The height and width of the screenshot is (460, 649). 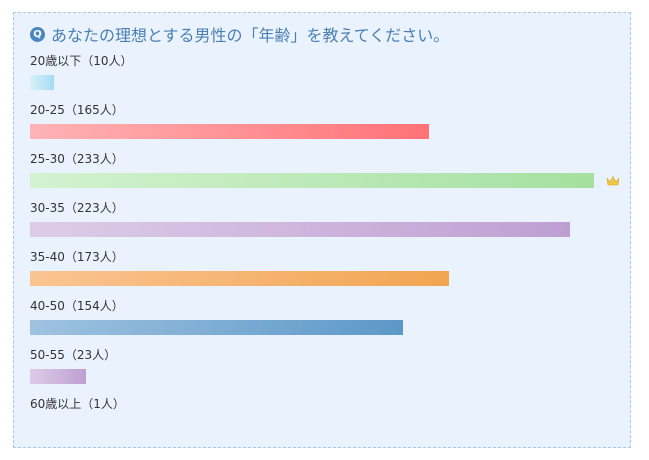 What do you see at coordinates (77, 257) in the screenshot?
I see `bar-label: 35-40（173人）` at bounding box center [77, 257].